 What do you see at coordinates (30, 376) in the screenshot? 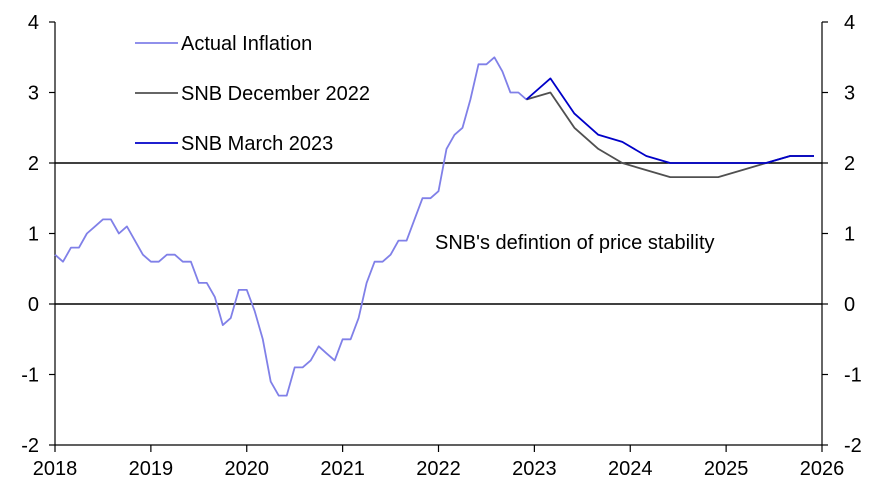
I see `y-tick-label-left: -1` at bounding box center [30, 376].